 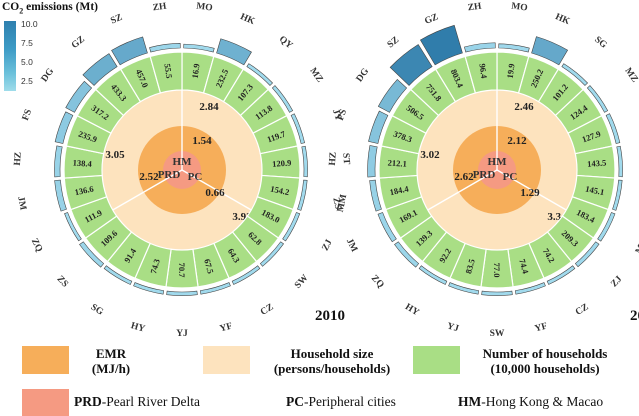 I want to click on legend-swatch-household-size, so click(x=226, y=360).